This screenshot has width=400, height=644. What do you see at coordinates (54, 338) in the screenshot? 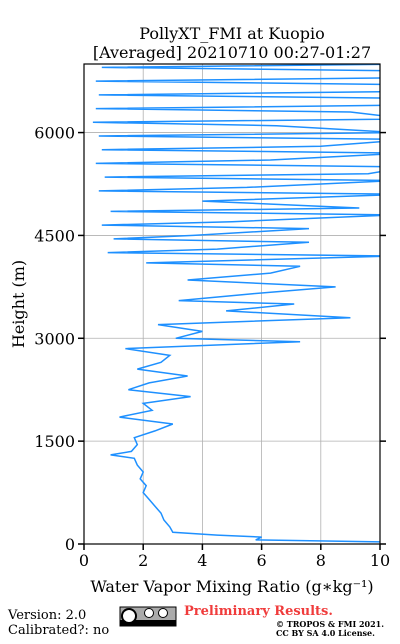
I see `y-tick-label: 3000` at bounding box center [54, 338].